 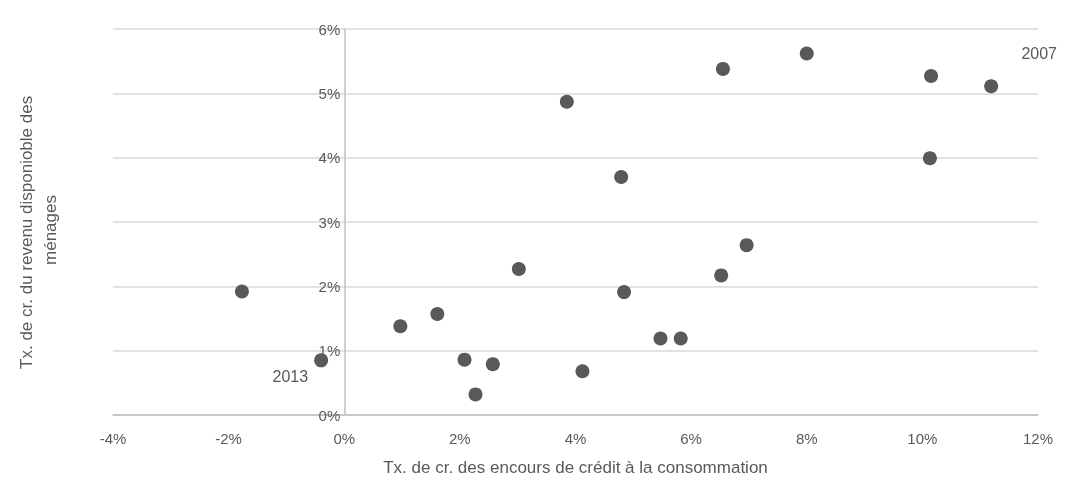 What do you see at coordinates (460, 438) in the screenshot?
I see `x-tick-label: 2%` at bounding box center [460, 438].